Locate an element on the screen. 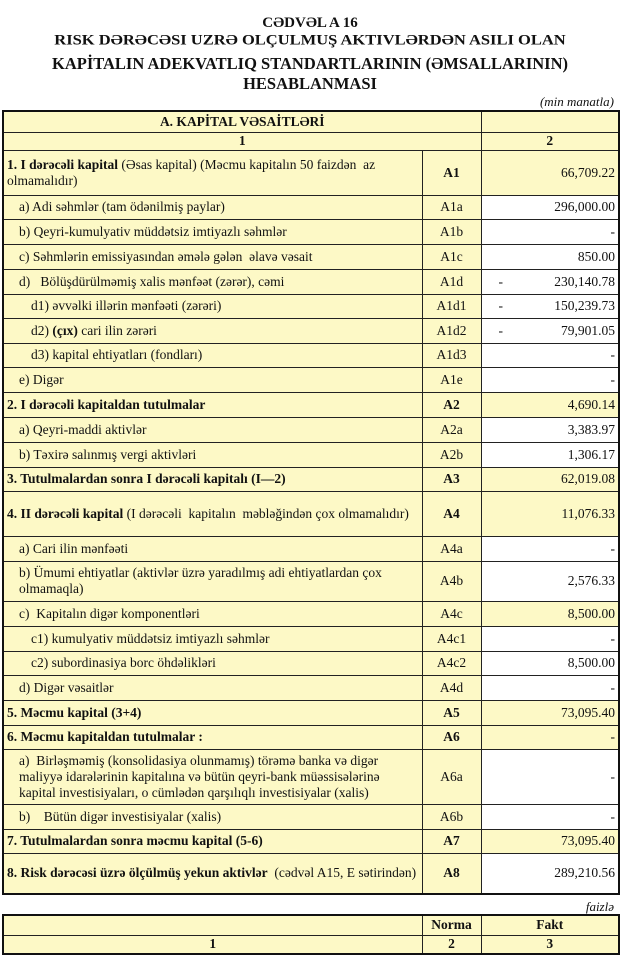  row-code: A5 is located at coordinates (451, 712).